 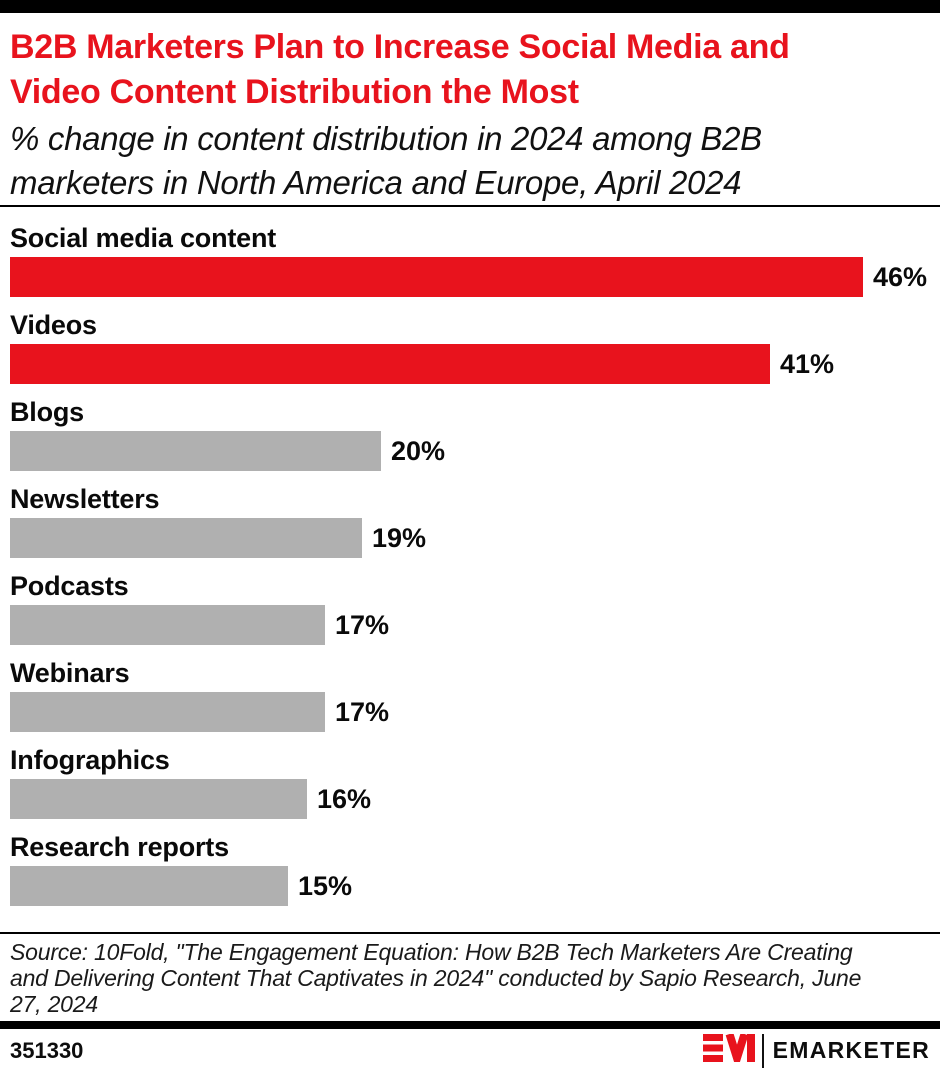 I want to click on bar-line: 46%, so click(x=470, y=277).